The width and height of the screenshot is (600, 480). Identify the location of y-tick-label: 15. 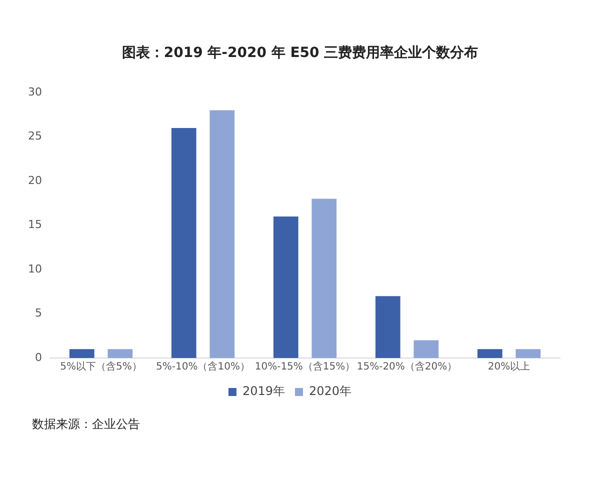
(35, 225).